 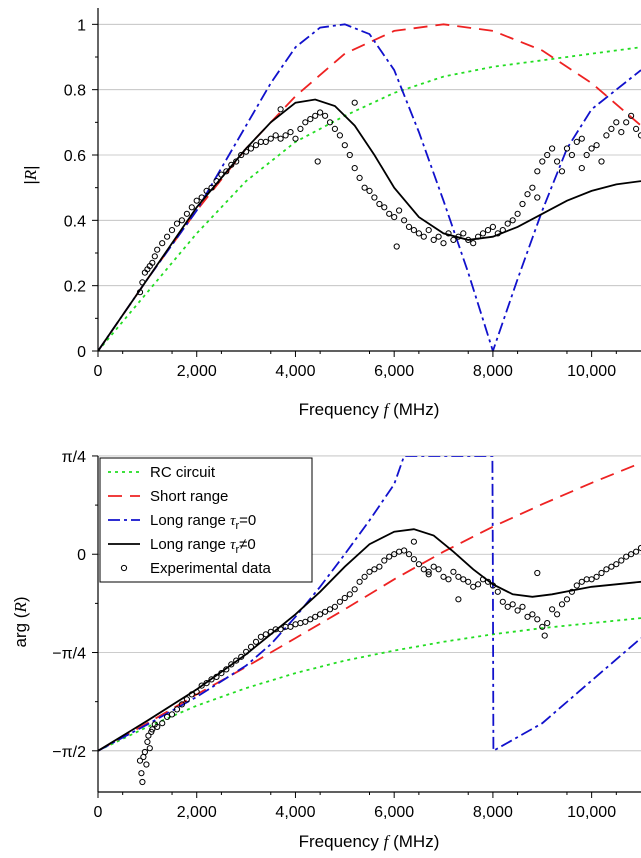 What do you see at coordinates (493, 812) in the screenshot?
I see `phase-x-tick-label: 8,000` at bounding box center [493, 812].